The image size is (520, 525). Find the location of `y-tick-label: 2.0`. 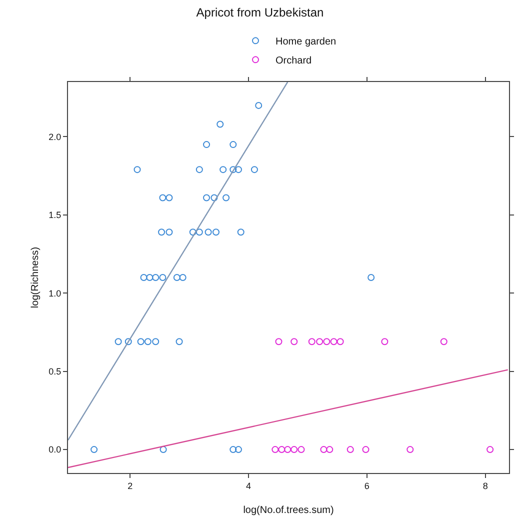

y-tick-label: 2.0 is located at coordinates (55, 137).